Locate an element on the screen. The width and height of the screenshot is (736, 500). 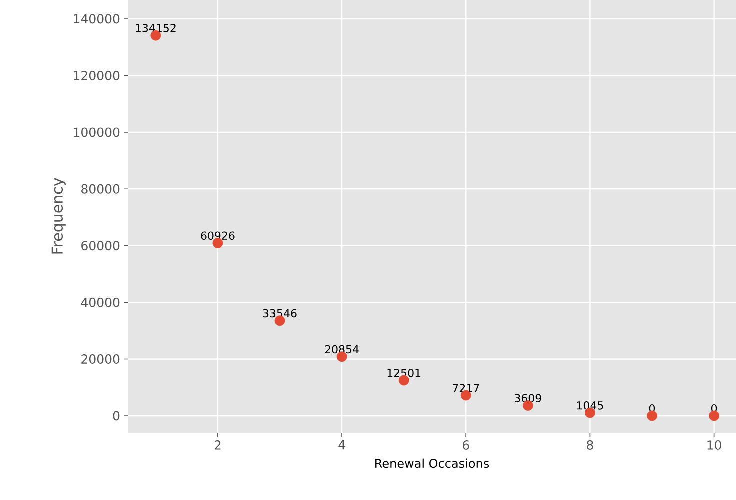
x-tick-label: 2 is located at coordinates (217, 445).